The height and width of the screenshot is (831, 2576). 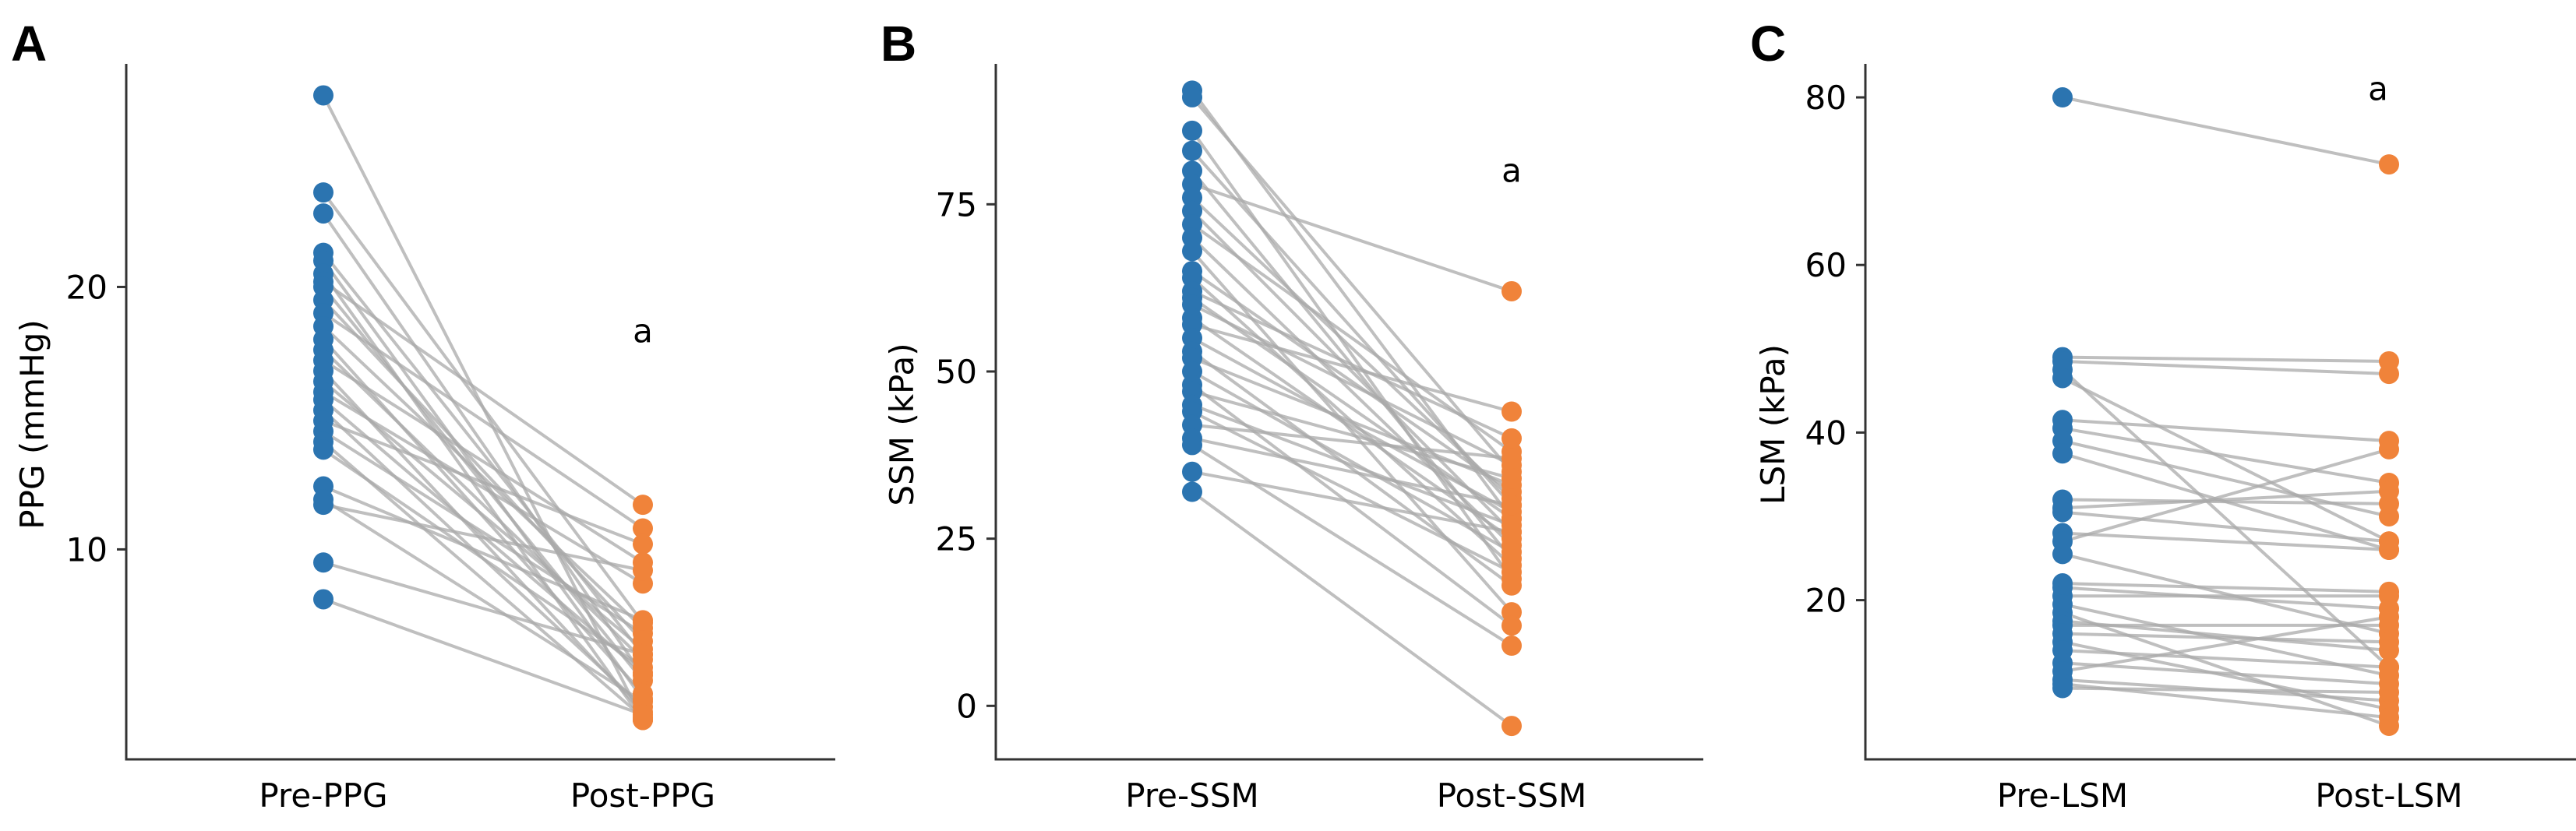 What do you see at coordinates (1835, 349) in the screenshot?
I see `y-ticks: 20 40 60 80` at bounding box center [1835, 349].